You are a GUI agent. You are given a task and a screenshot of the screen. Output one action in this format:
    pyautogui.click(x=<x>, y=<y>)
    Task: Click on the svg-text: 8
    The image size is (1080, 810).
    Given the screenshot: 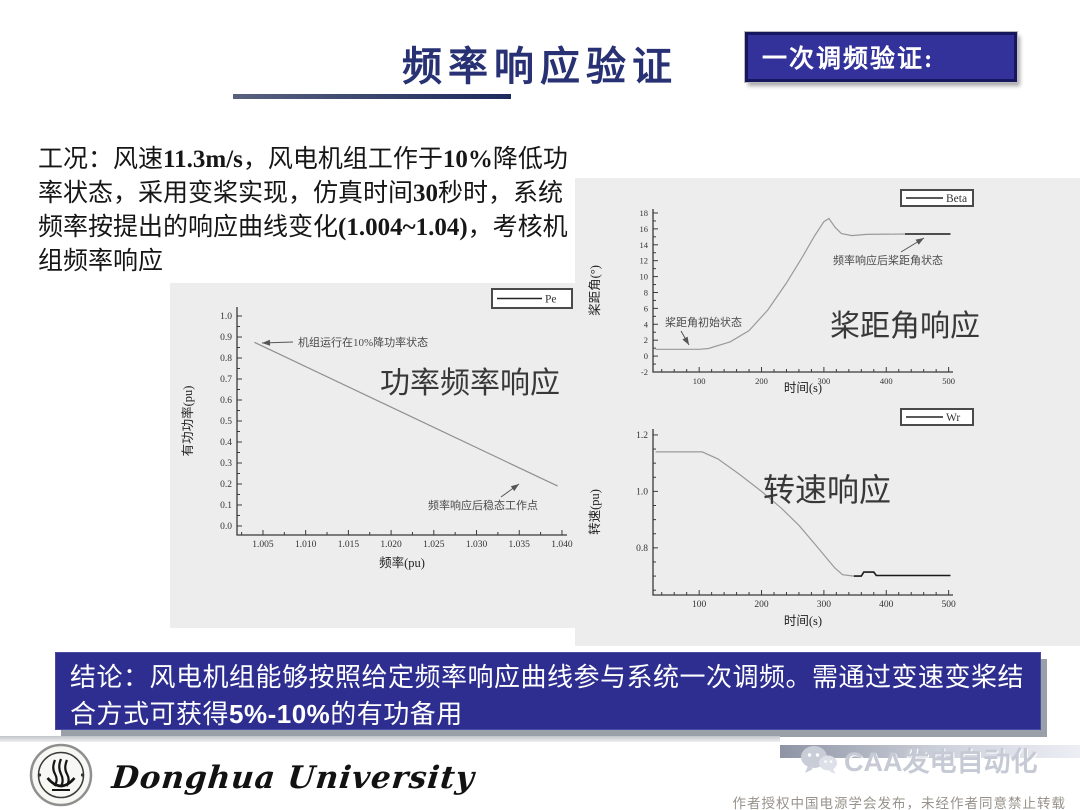 What is the action you would take?
    pyautogui.click(x=646, y=292)
    